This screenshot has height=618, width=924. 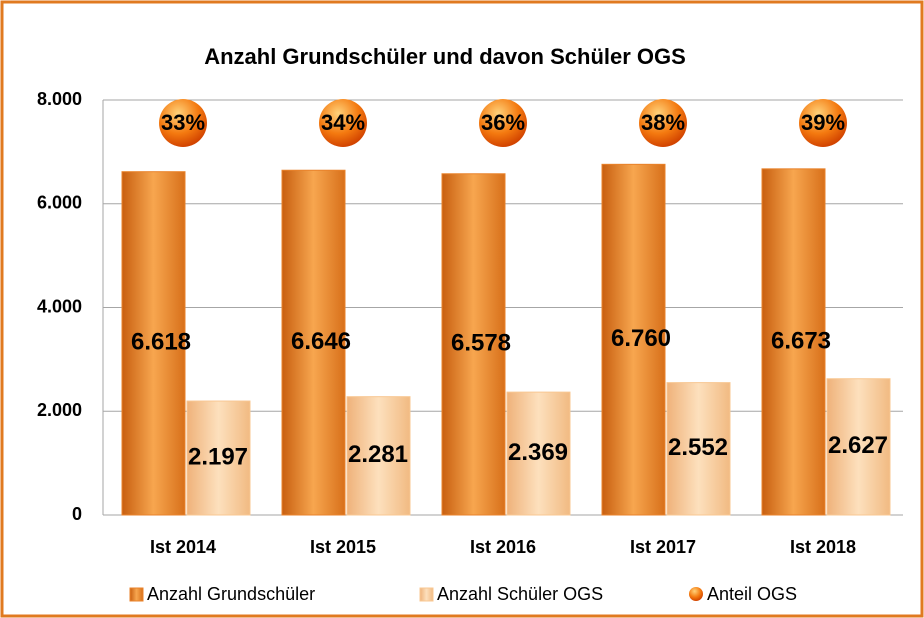 I want to click on value-label: 2.369, so click(x=538, y=452).